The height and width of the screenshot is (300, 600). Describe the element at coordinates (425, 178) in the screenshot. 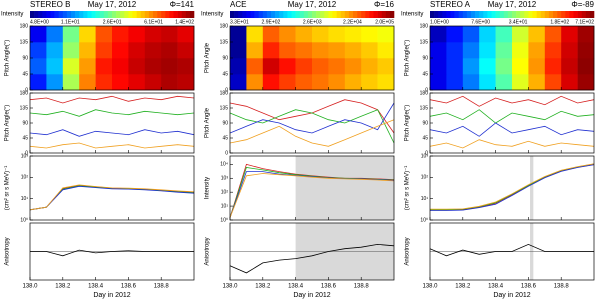

I see `y-tick-label: 10²` at that location.